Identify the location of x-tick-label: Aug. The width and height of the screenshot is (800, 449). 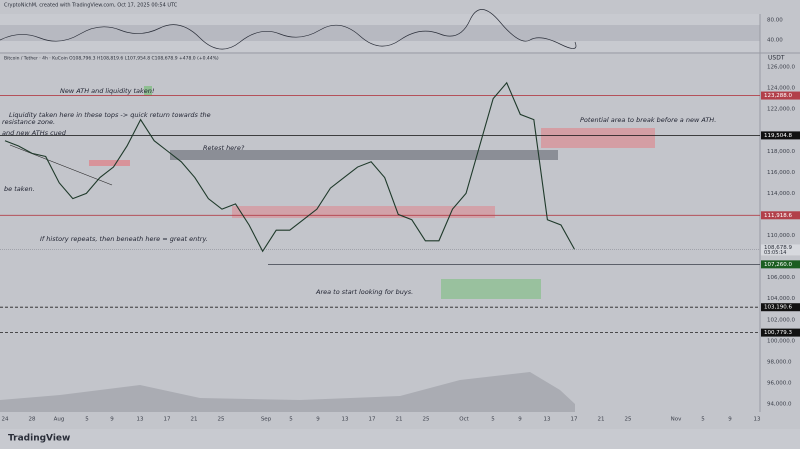
(59, 420).